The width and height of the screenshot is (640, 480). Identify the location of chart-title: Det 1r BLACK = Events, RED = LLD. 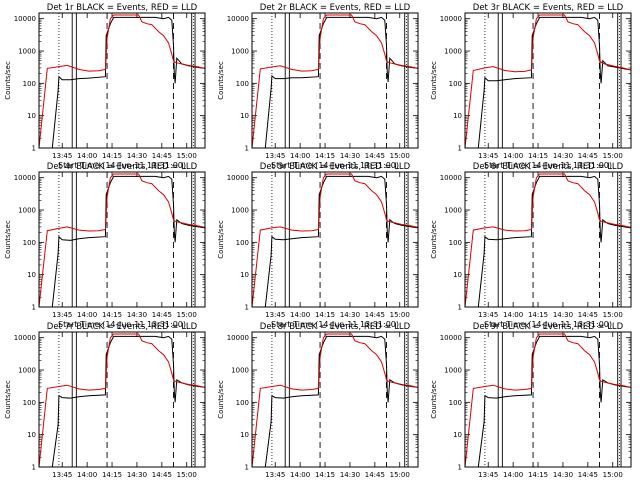
(122, 8).